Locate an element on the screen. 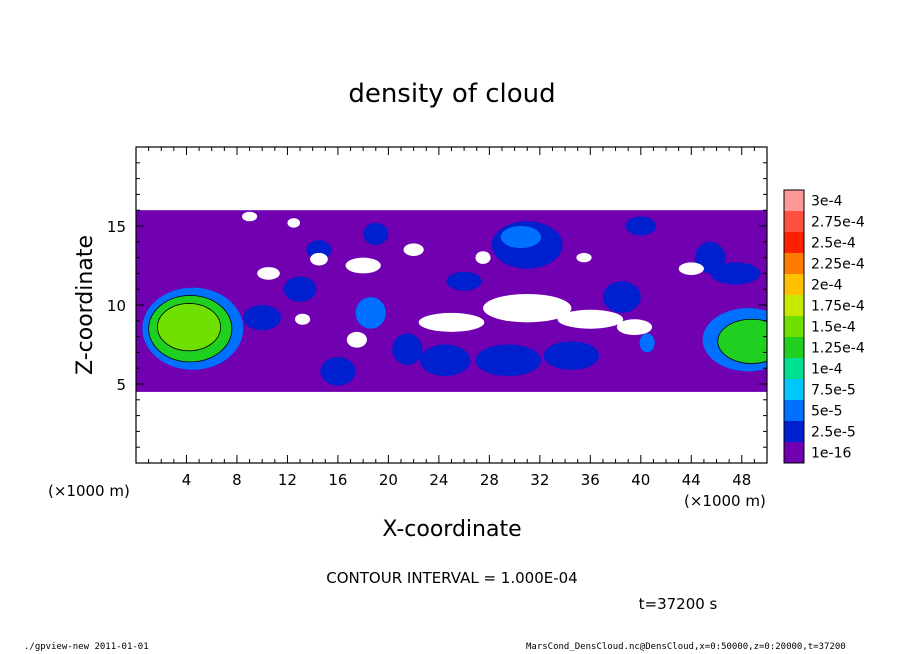 This screenshot has width=904, height=654. colorbar-label: 2.75e-4 is located at coordinates (838, 223).